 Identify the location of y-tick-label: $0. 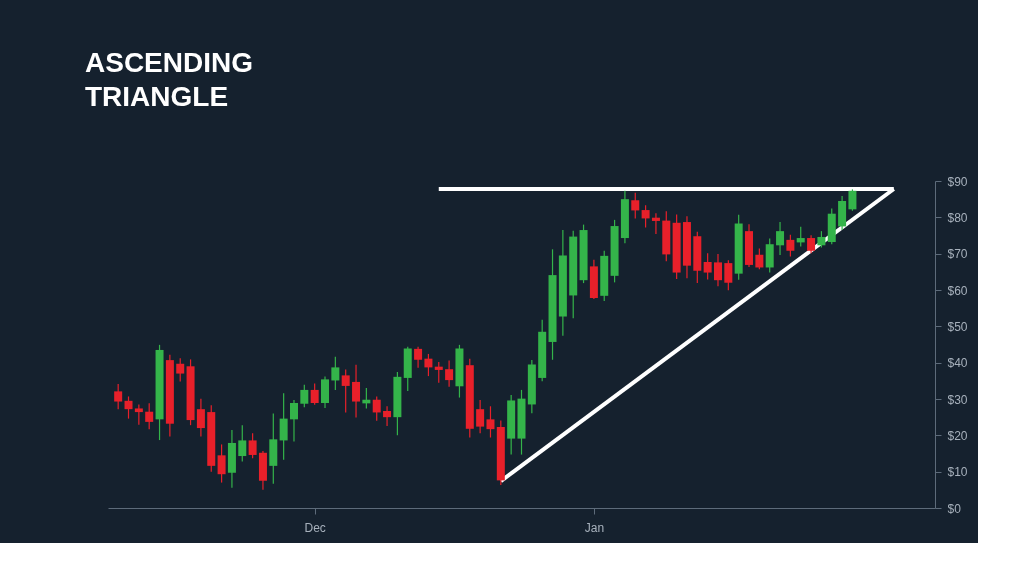
(954, 508).